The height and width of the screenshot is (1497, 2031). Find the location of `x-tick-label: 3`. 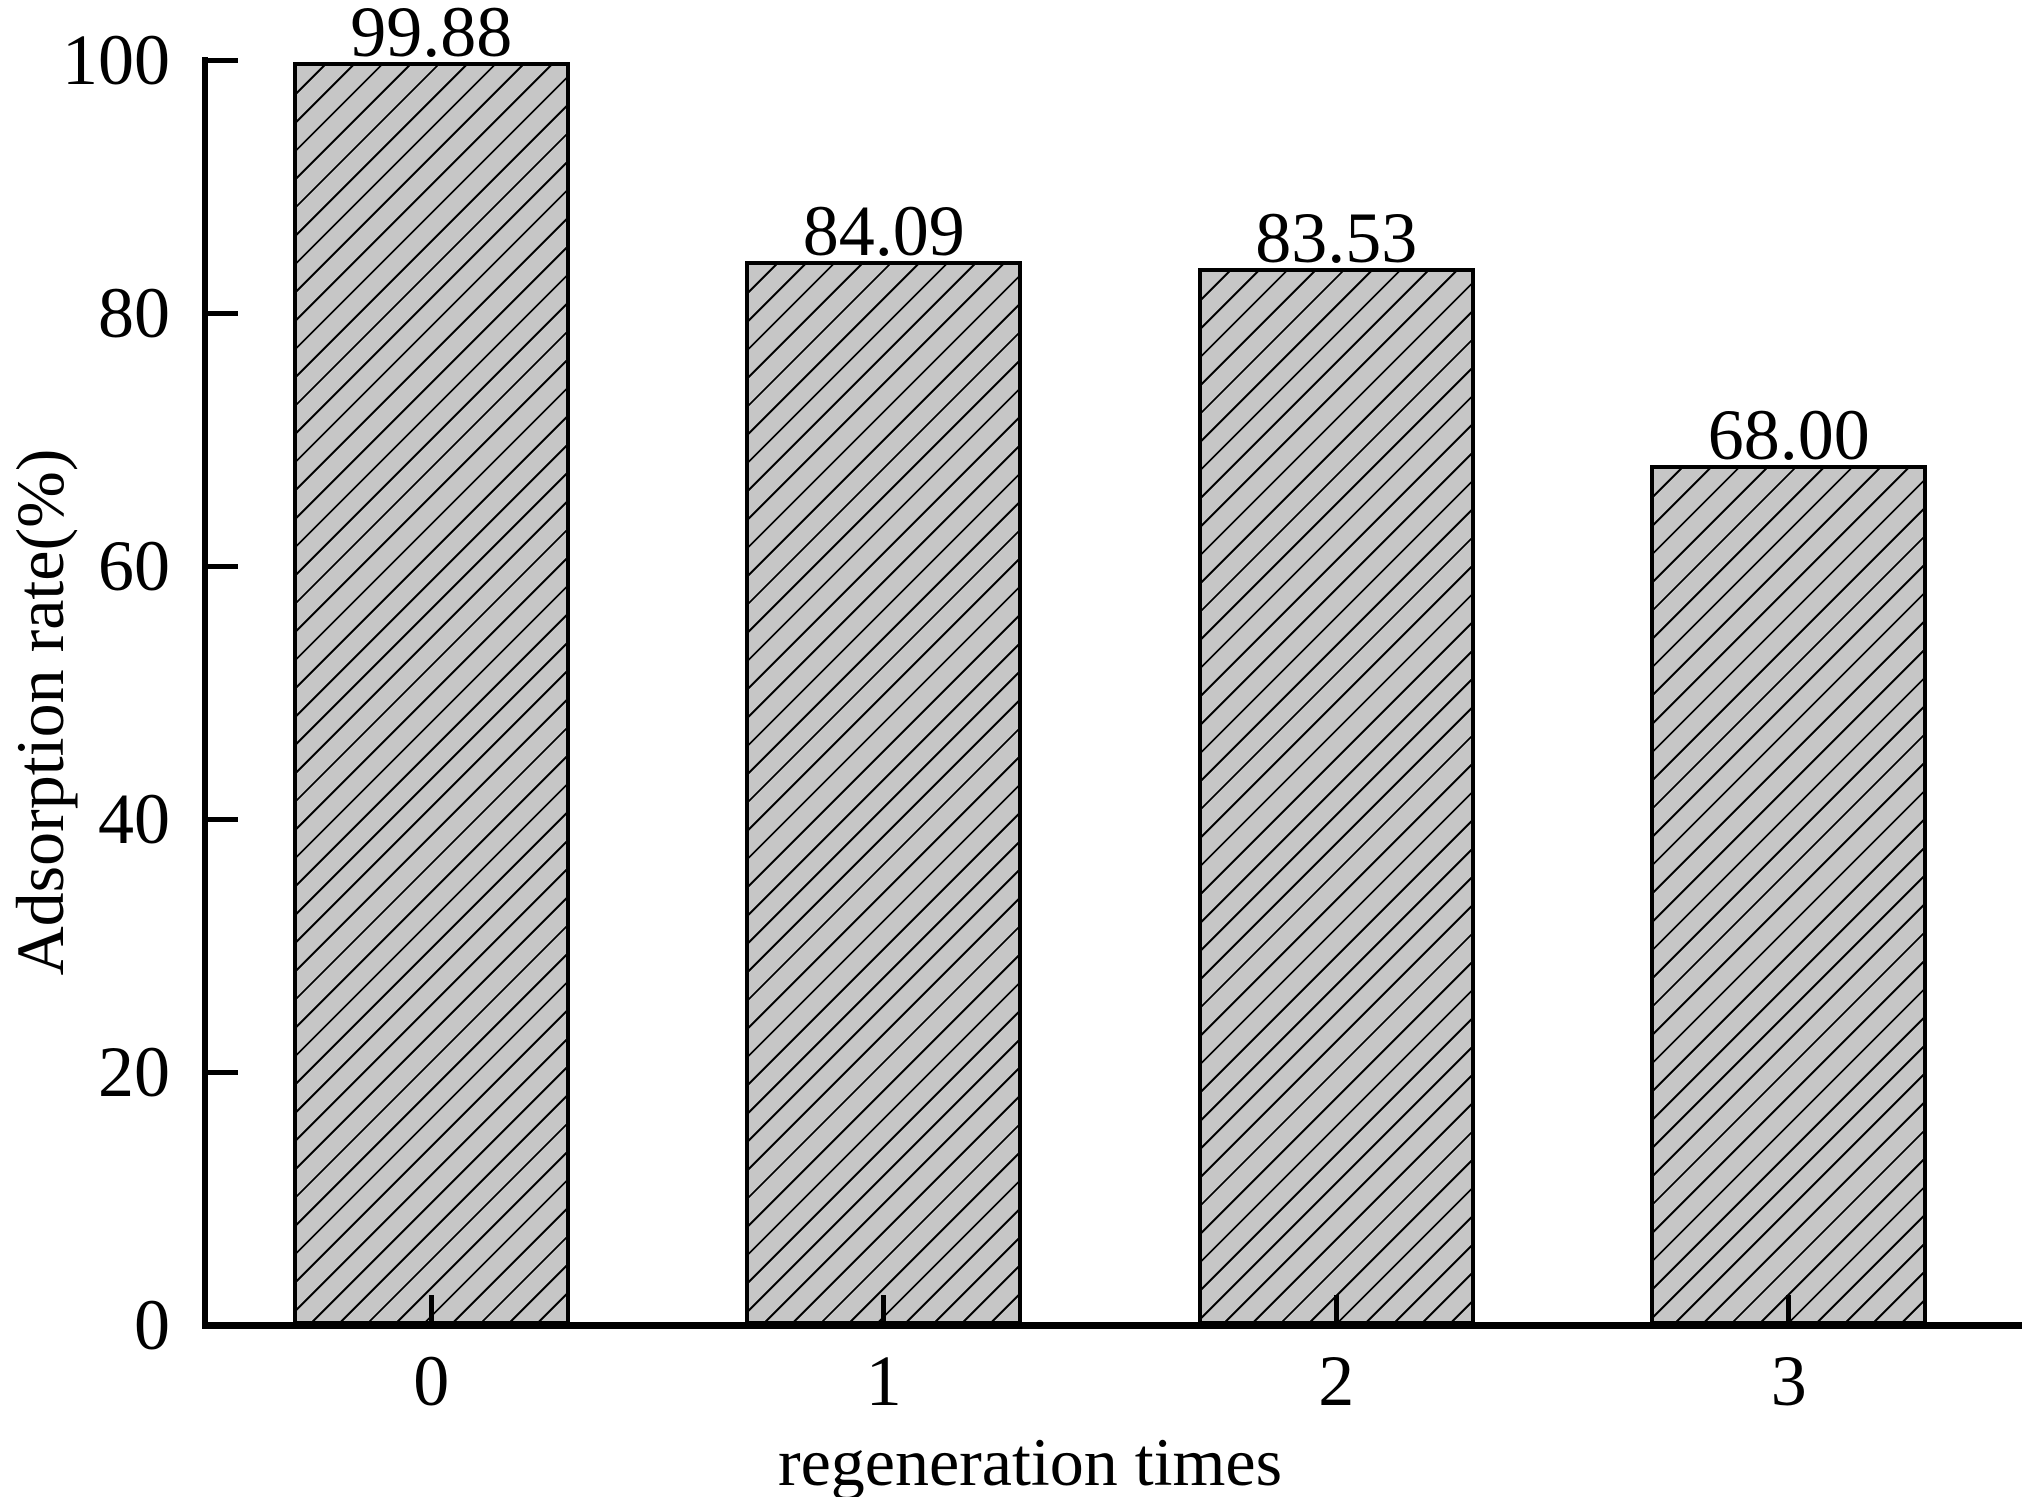

x-tick-label: 3 is located at coordinates (1788, 1381).